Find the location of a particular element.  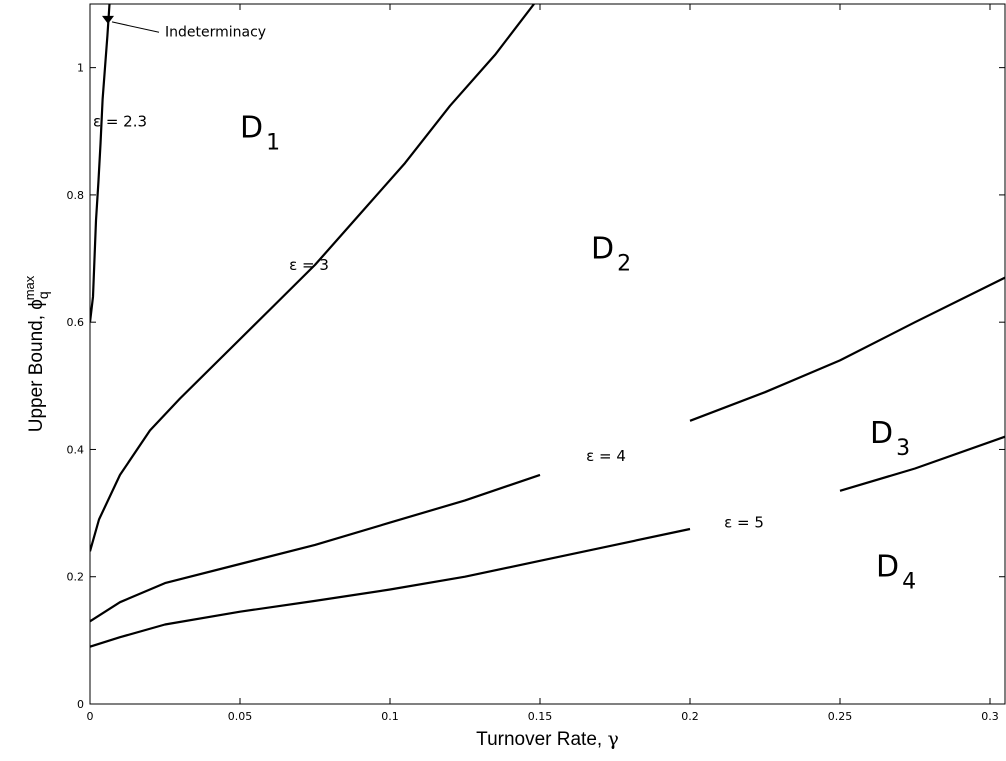

x-tick-label: 0.05 is located at coordinates (240, 716).